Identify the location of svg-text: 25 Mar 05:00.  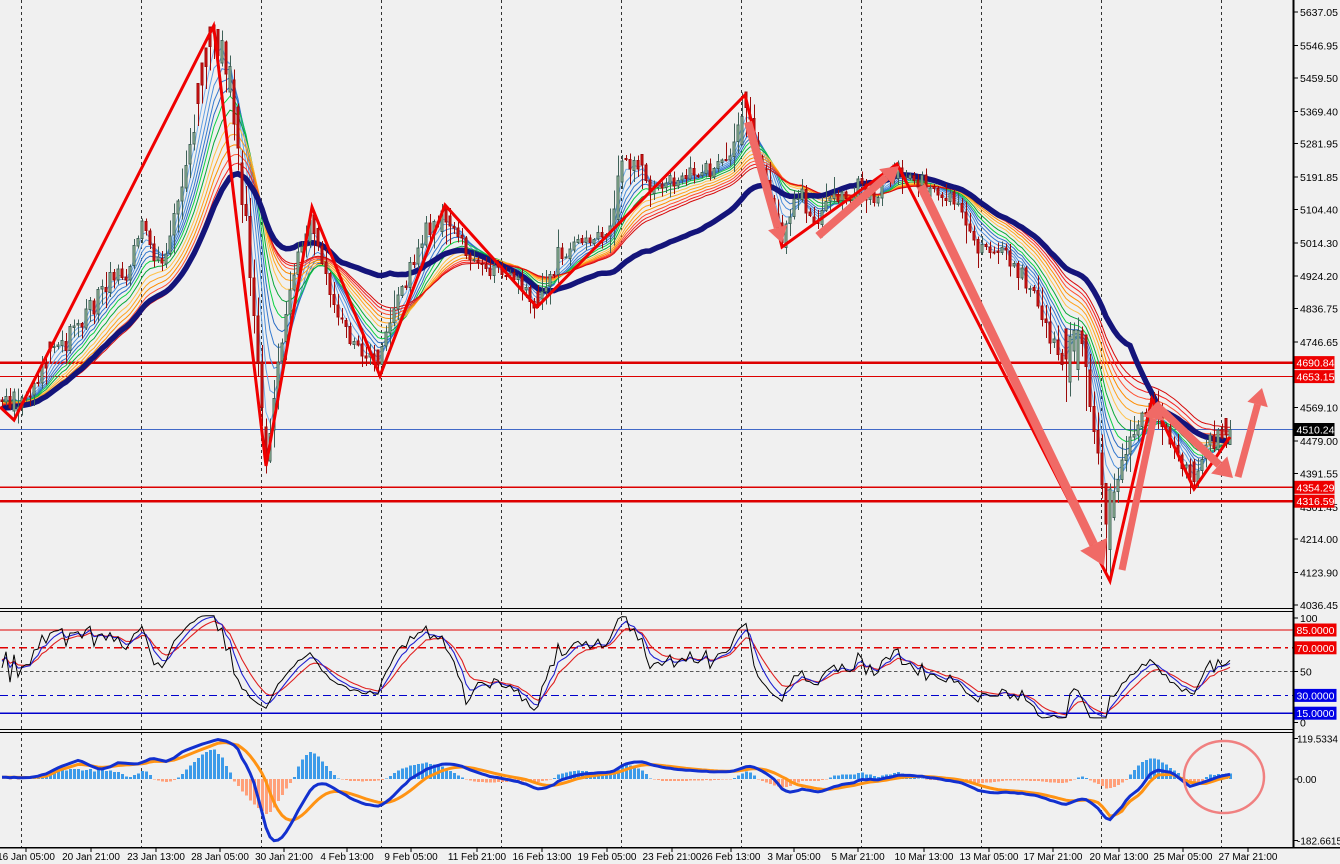
(1183, 857).